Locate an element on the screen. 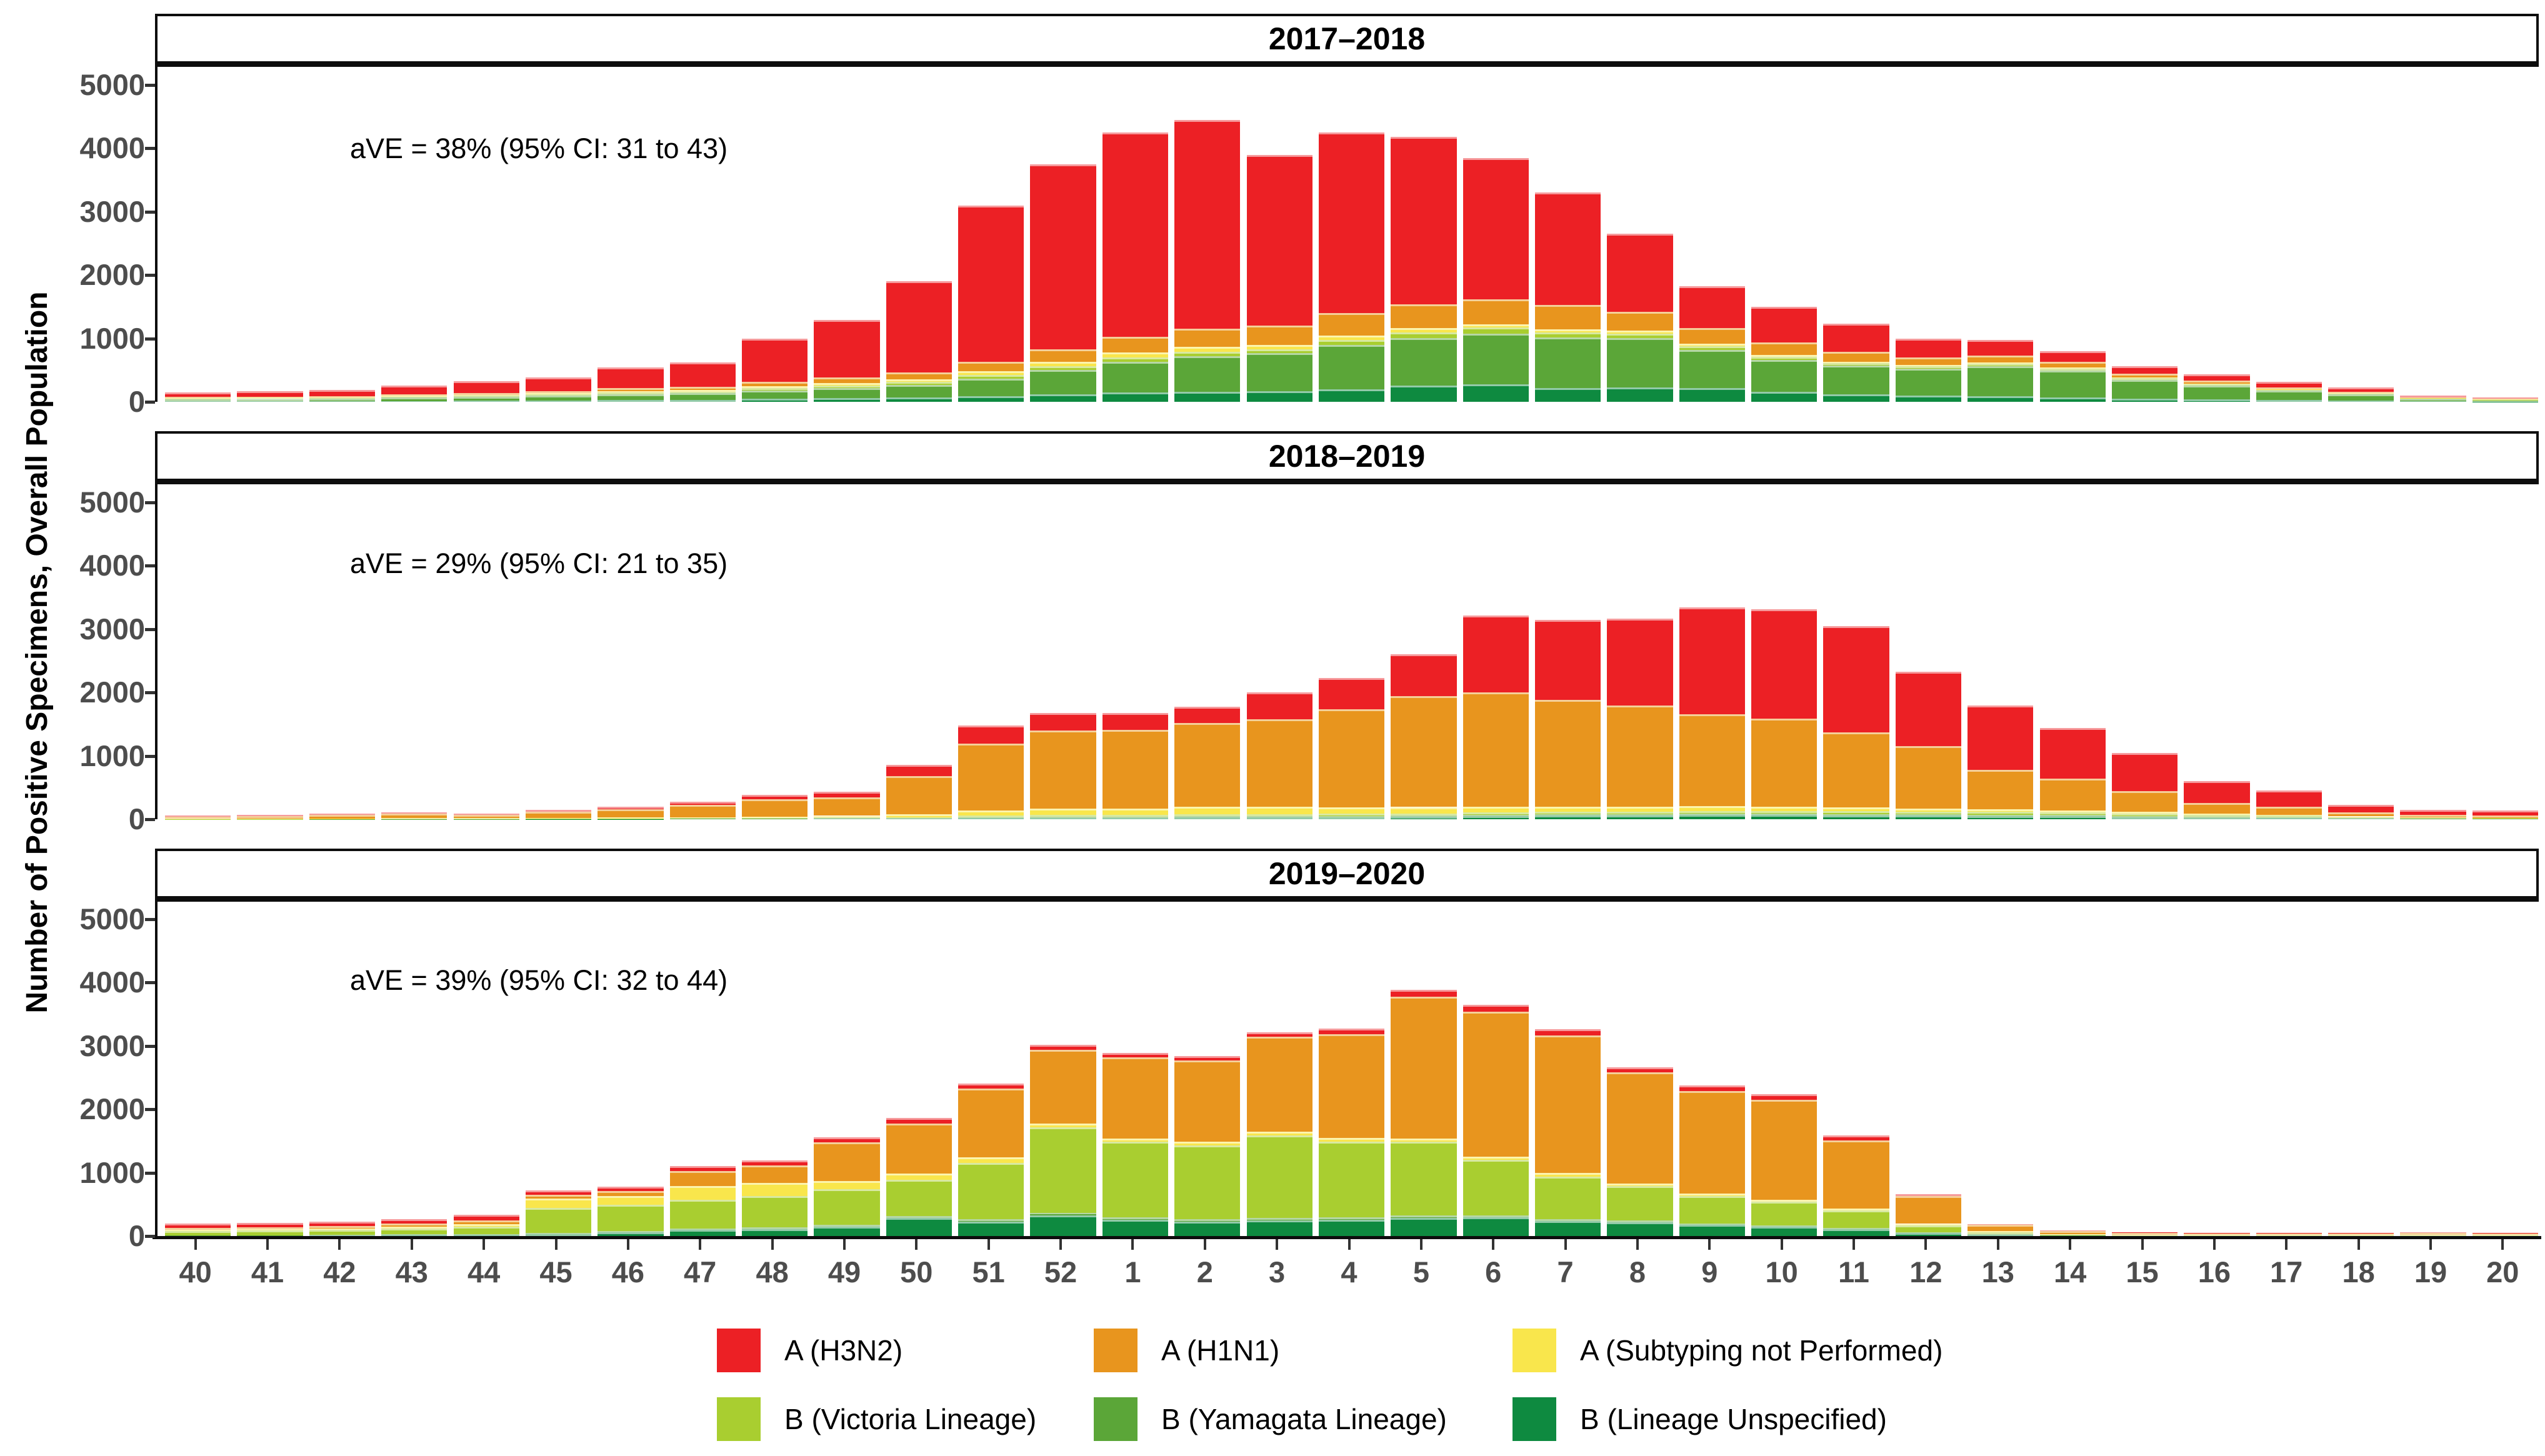 Image resolution: width=2545 pixels, height=1456 pixels. x-tick-label: 16 is located at coordinates (2214, 1272).